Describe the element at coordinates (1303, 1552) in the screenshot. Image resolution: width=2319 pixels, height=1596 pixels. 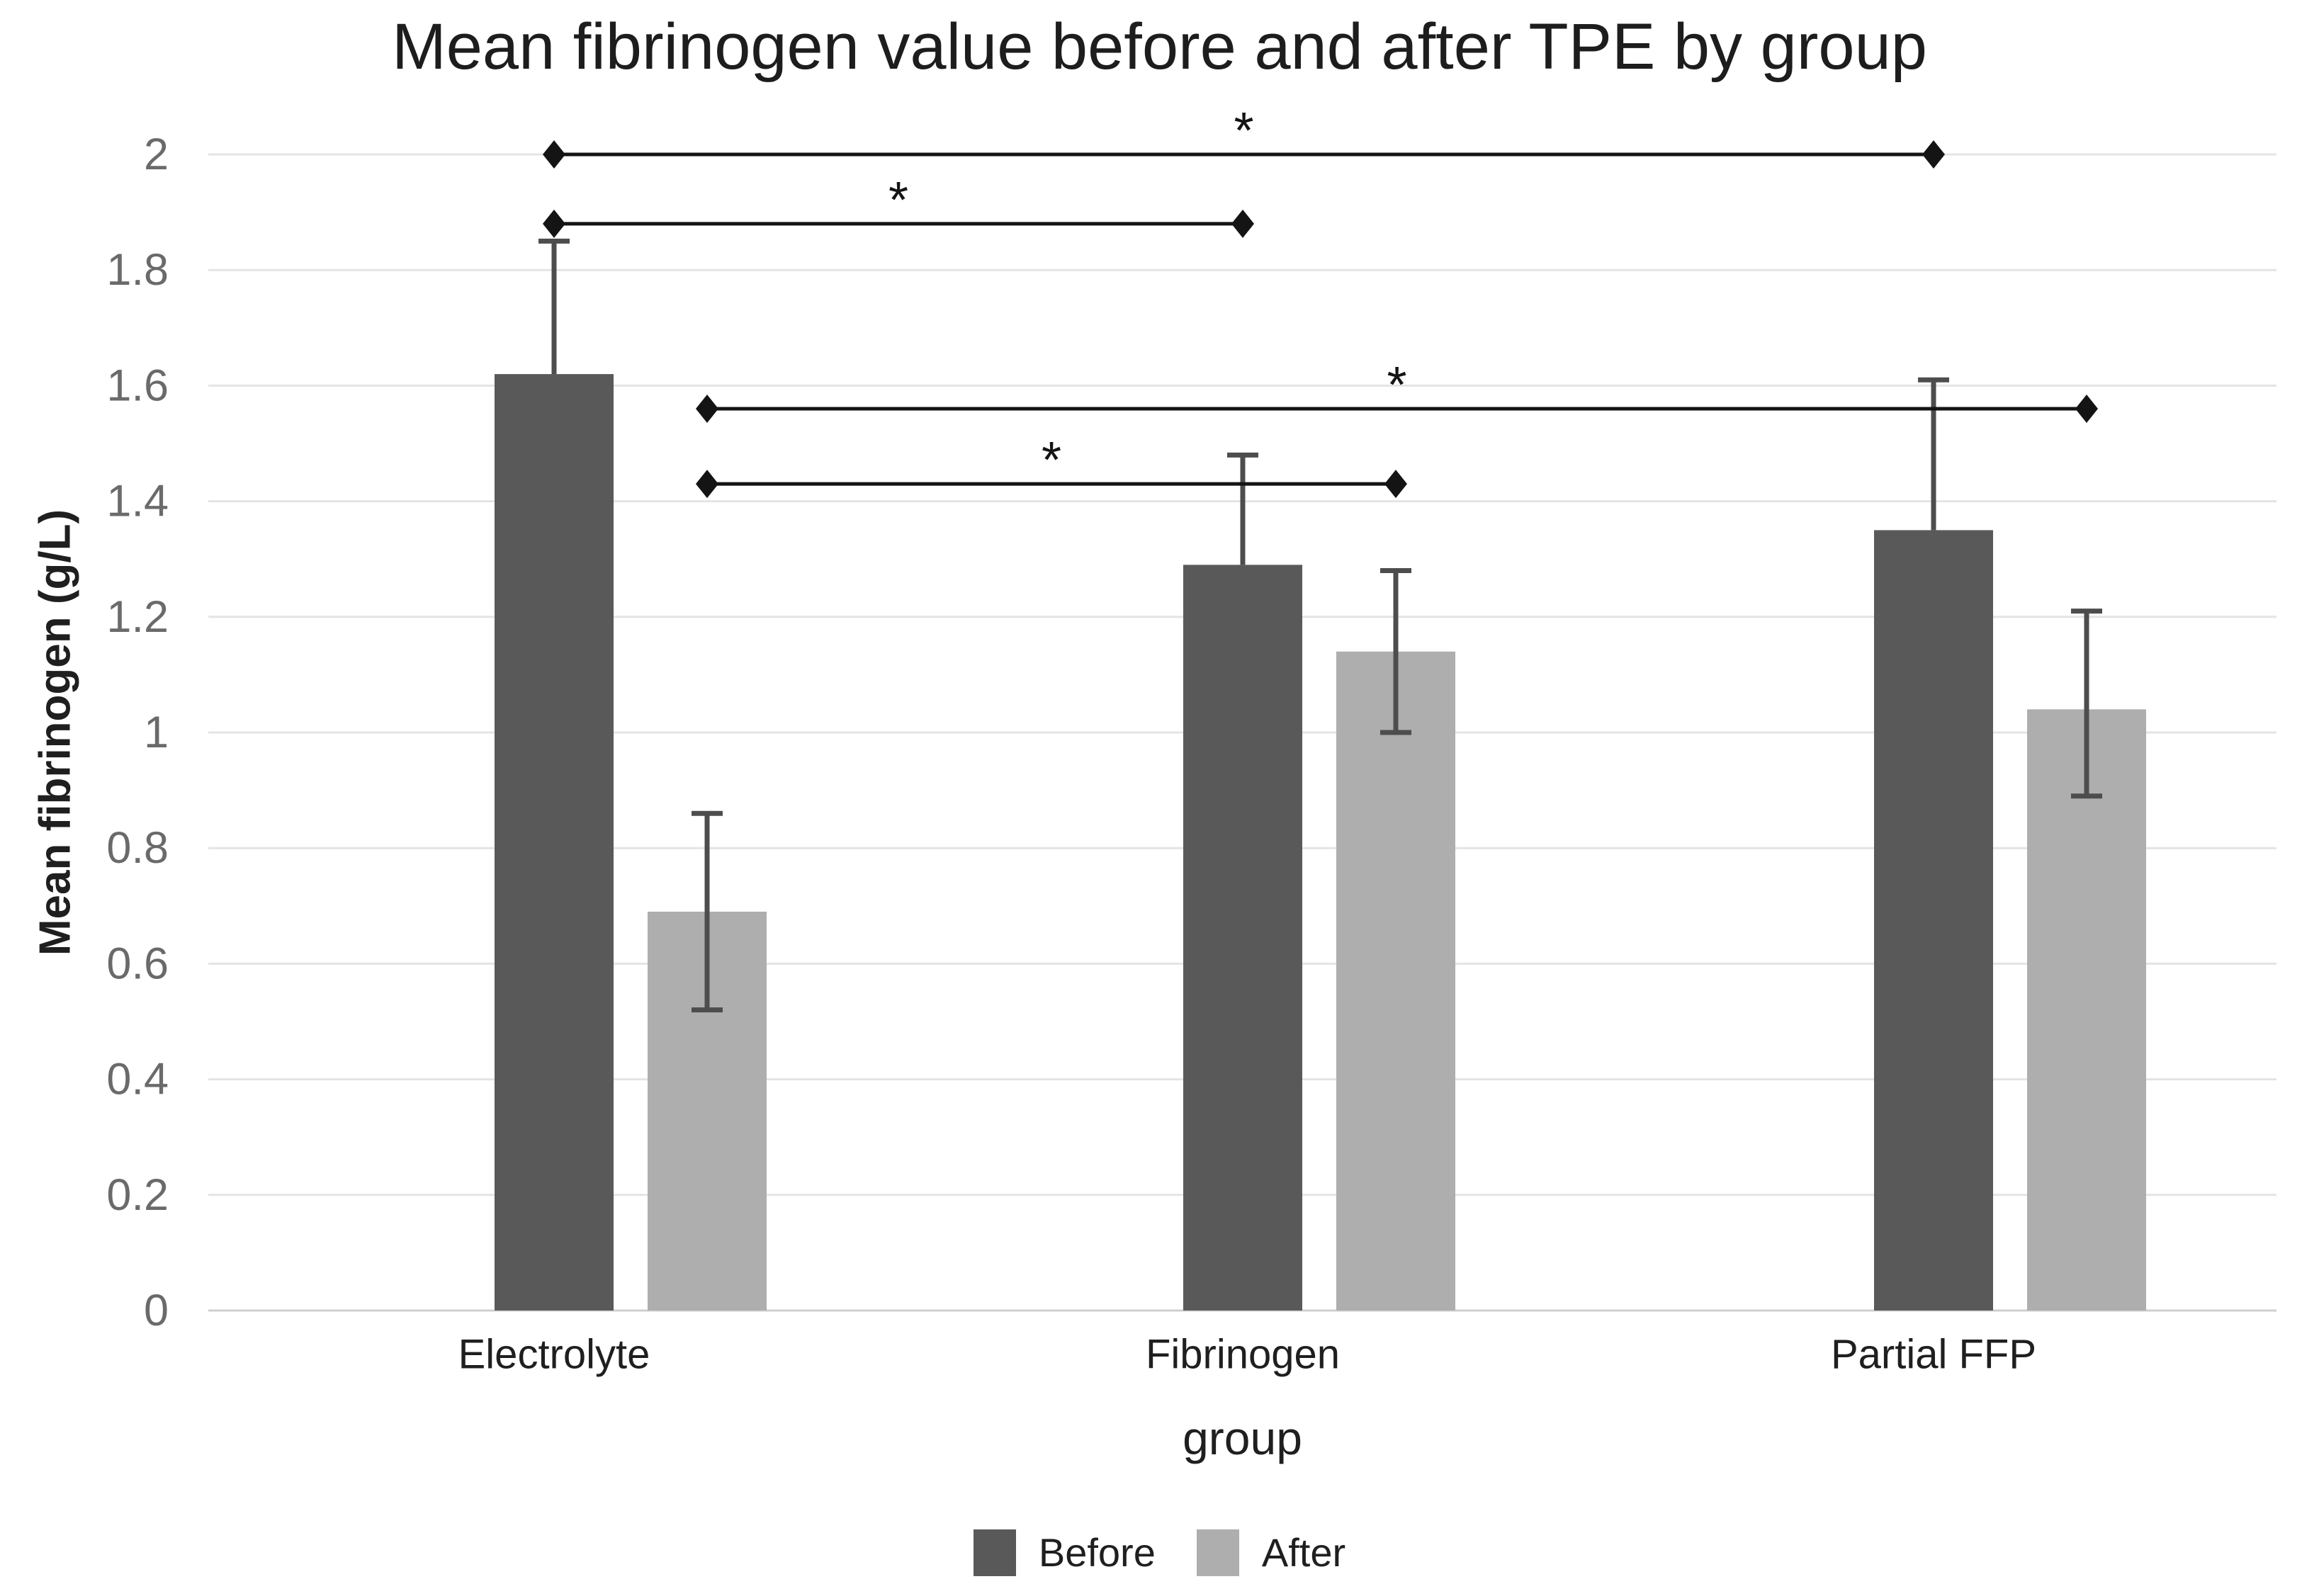
I see `legend-label: After` at that location.